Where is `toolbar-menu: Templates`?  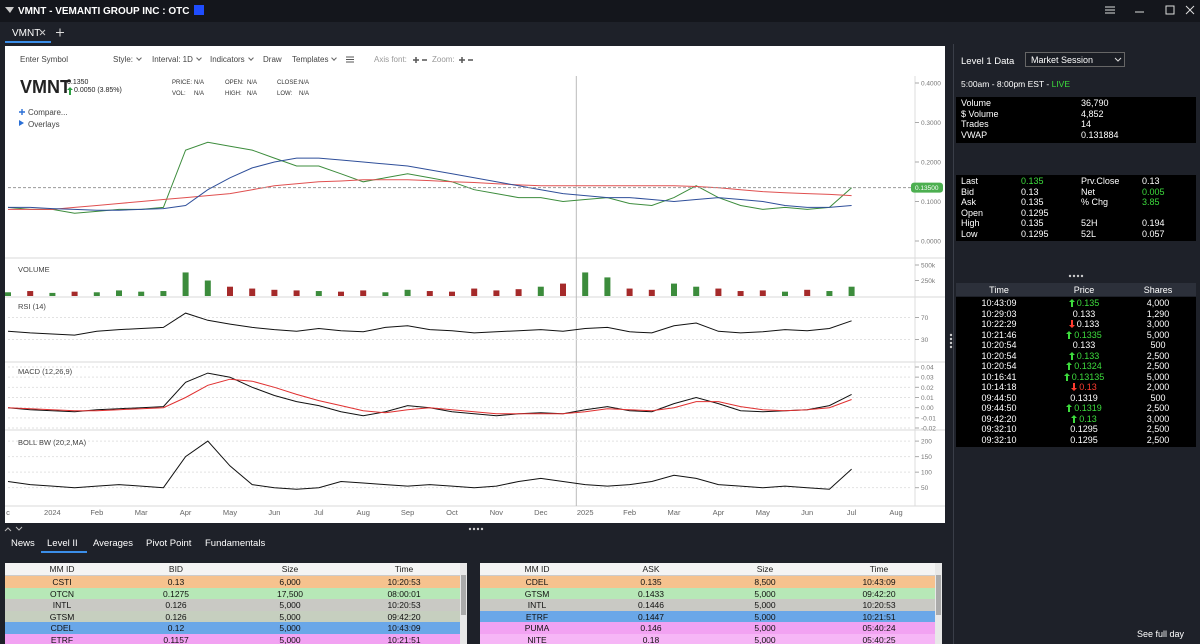 toolbar-menu: Templates is located at coordinates (314, 59).